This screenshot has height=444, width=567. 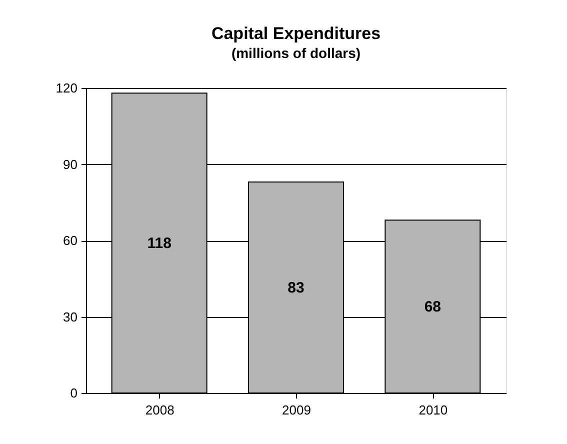 What do you see at coordinates (296, 410) in the screenshot?
I see `x-tick-label: 2009` at bounding box center [296, 410].